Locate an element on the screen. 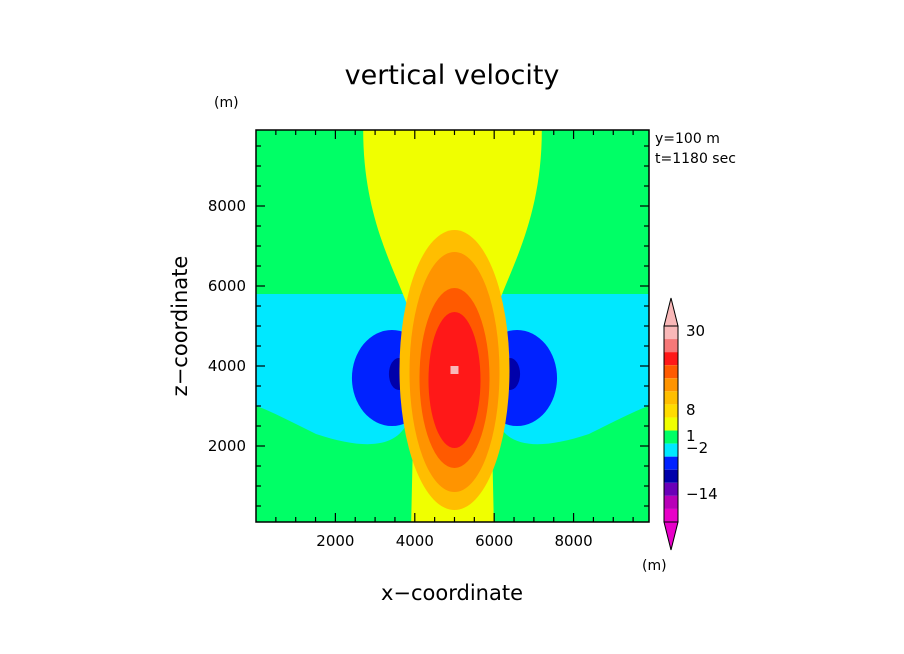 The height and width of the screenshot is (654, 904). x-tick-label: 2000 is located at coordinates (335, 541).